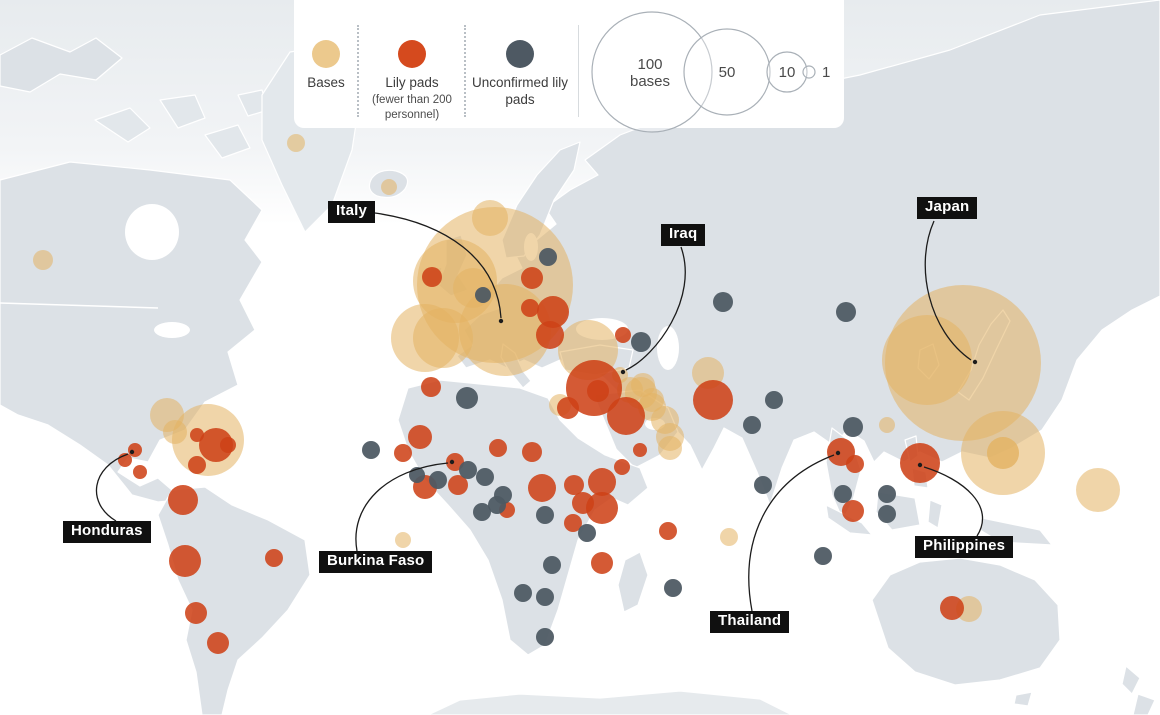 This screenshot has width=1160, height=715. Describe the element at coordinates (326, 54) in the screenshot. I see `legend-swatch-bases-icon` at that location.